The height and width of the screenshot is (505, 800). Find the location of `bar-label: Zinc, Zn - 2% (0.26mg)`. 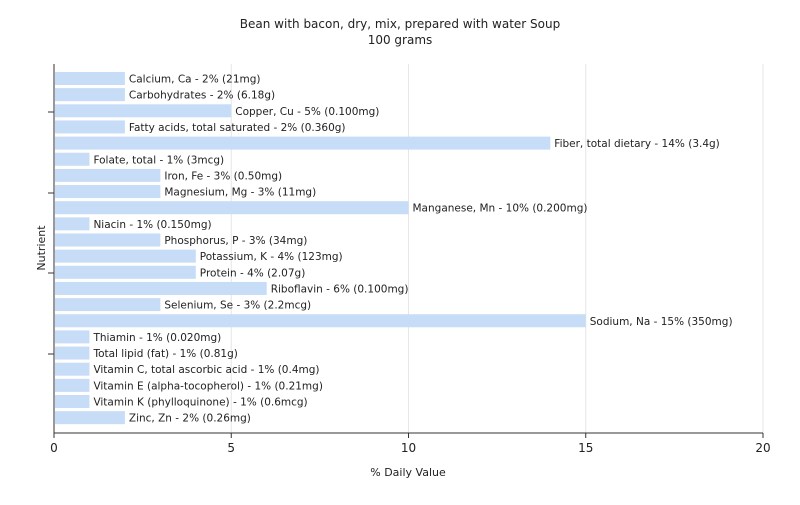

bar-label: Zinc, Zn - 2% (0.26mg) is located at coordinates (190, 419).